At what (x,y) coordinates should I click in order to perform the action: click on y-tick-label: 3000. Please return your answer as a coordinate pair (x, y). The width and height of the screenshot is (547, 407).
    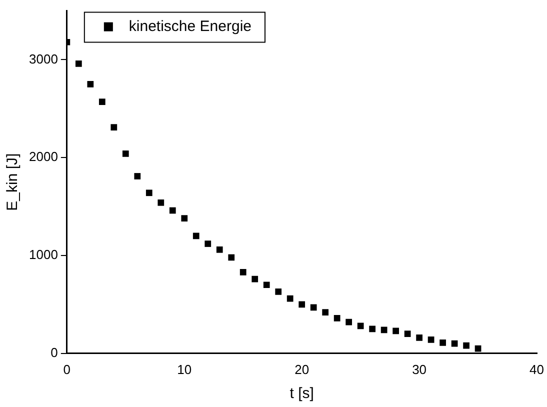
    Looking at the image, I should click on (43, 58).